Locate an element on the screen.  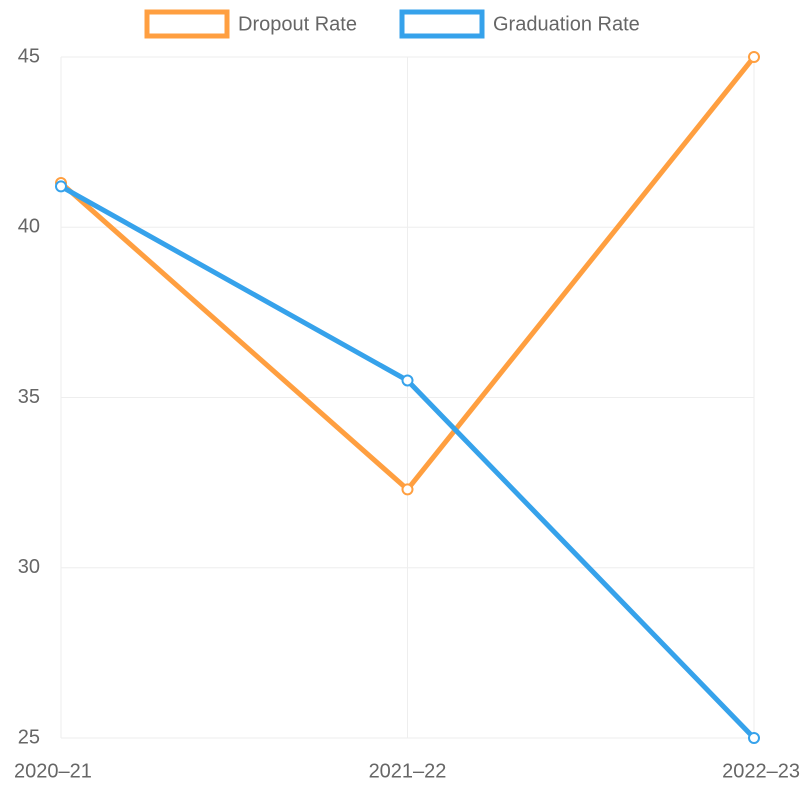
y-tick-label: 25 is located at coordinates (29, 737).